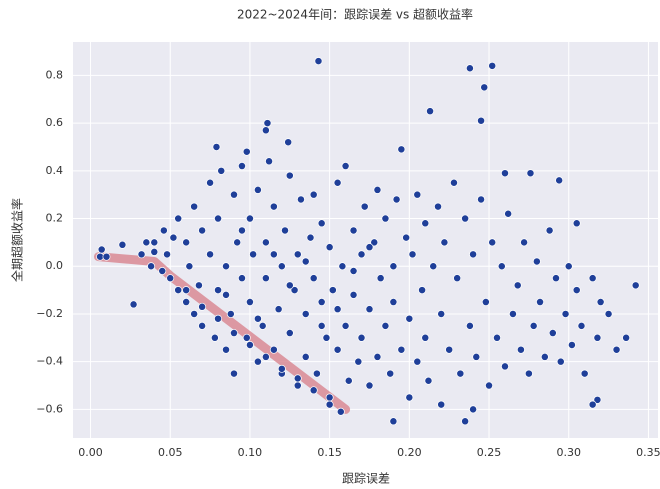 The image size is (660, 489). I want to click on chart-title: 2022~2024年间：跟踪误差 vs 超额收益率, so click(355, 14).